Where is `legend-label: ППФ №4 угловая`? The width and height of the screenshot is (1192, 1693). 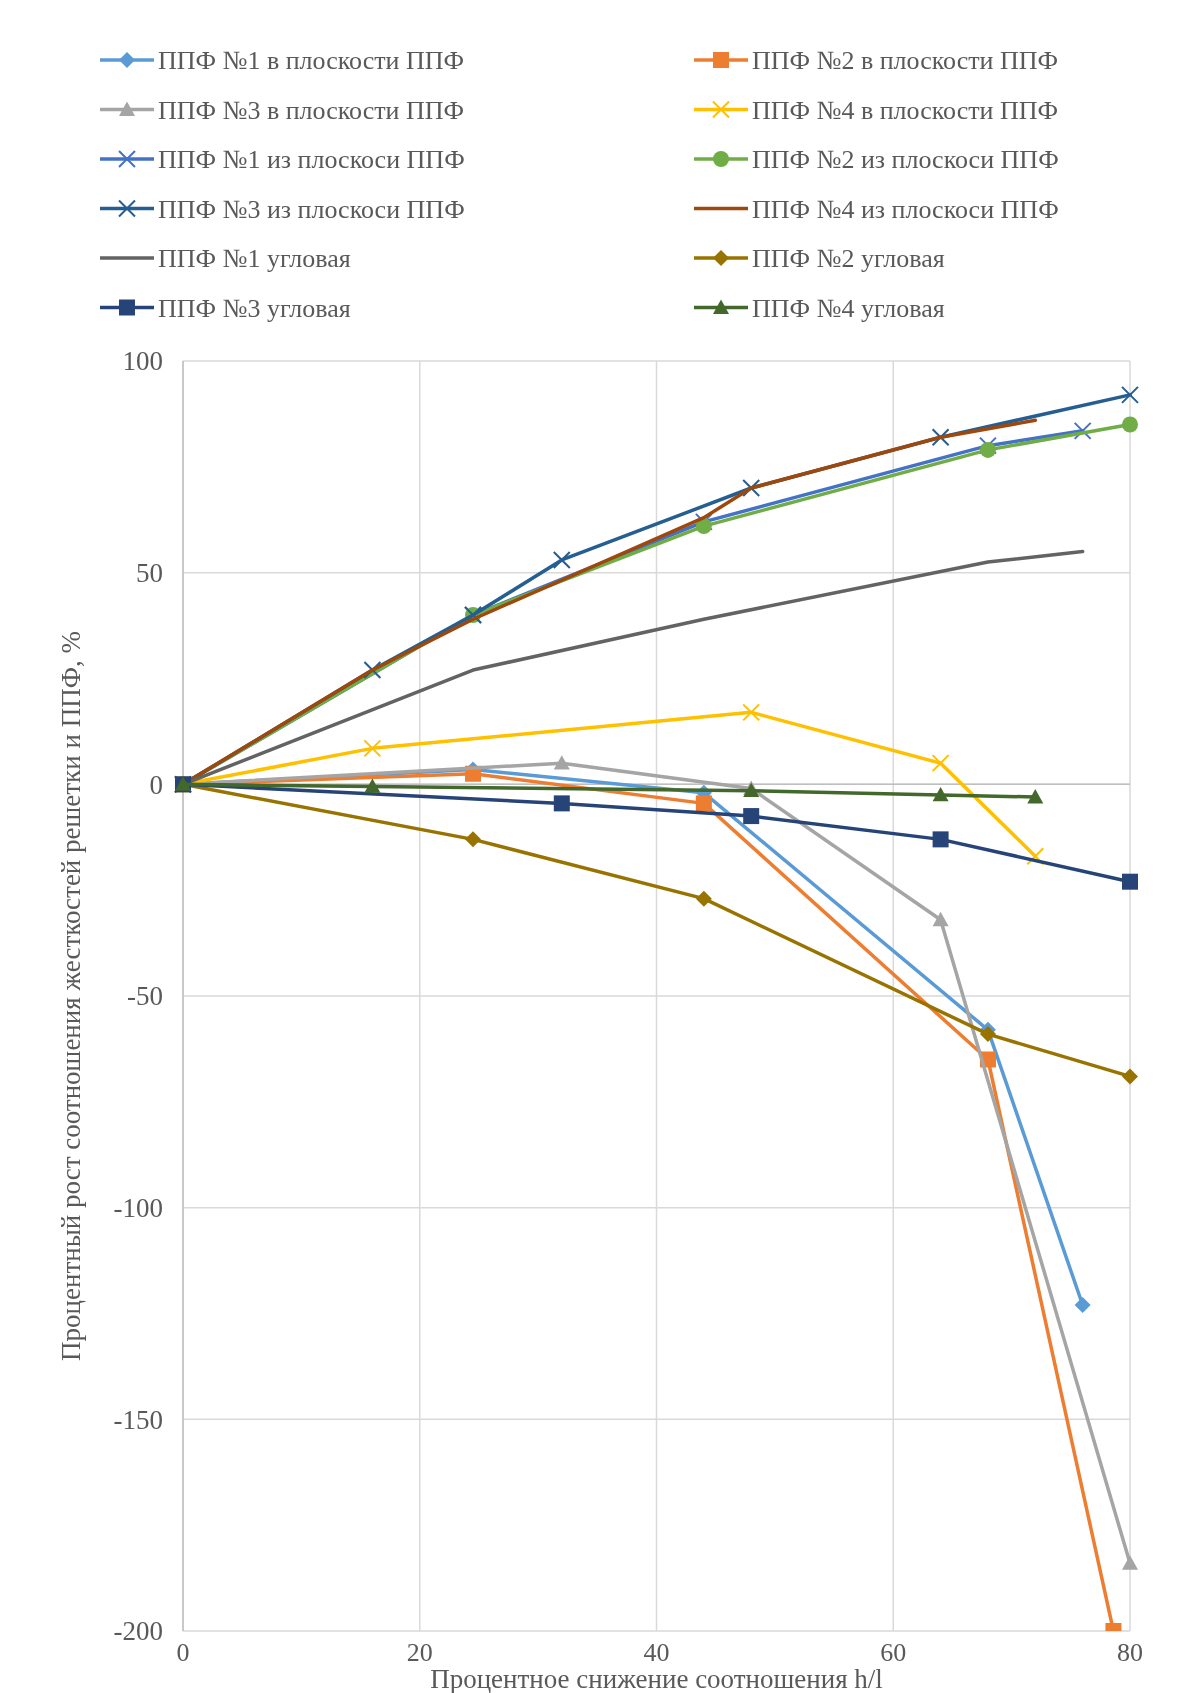 legend-label: ППФ №4 угловая is located at coordinates (848, 308).